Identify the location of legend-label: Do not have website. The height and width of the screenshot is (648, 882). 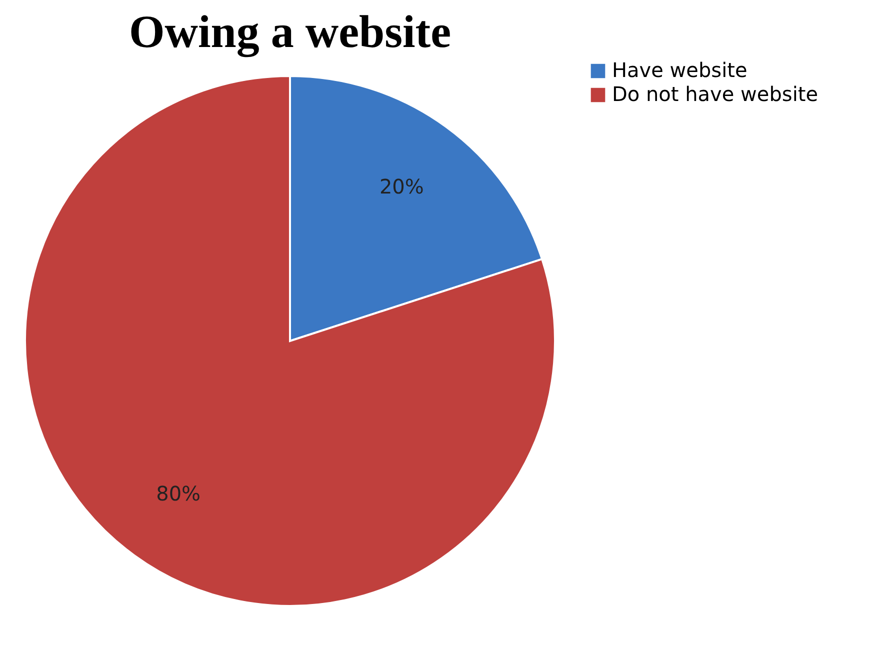
(715, 94).